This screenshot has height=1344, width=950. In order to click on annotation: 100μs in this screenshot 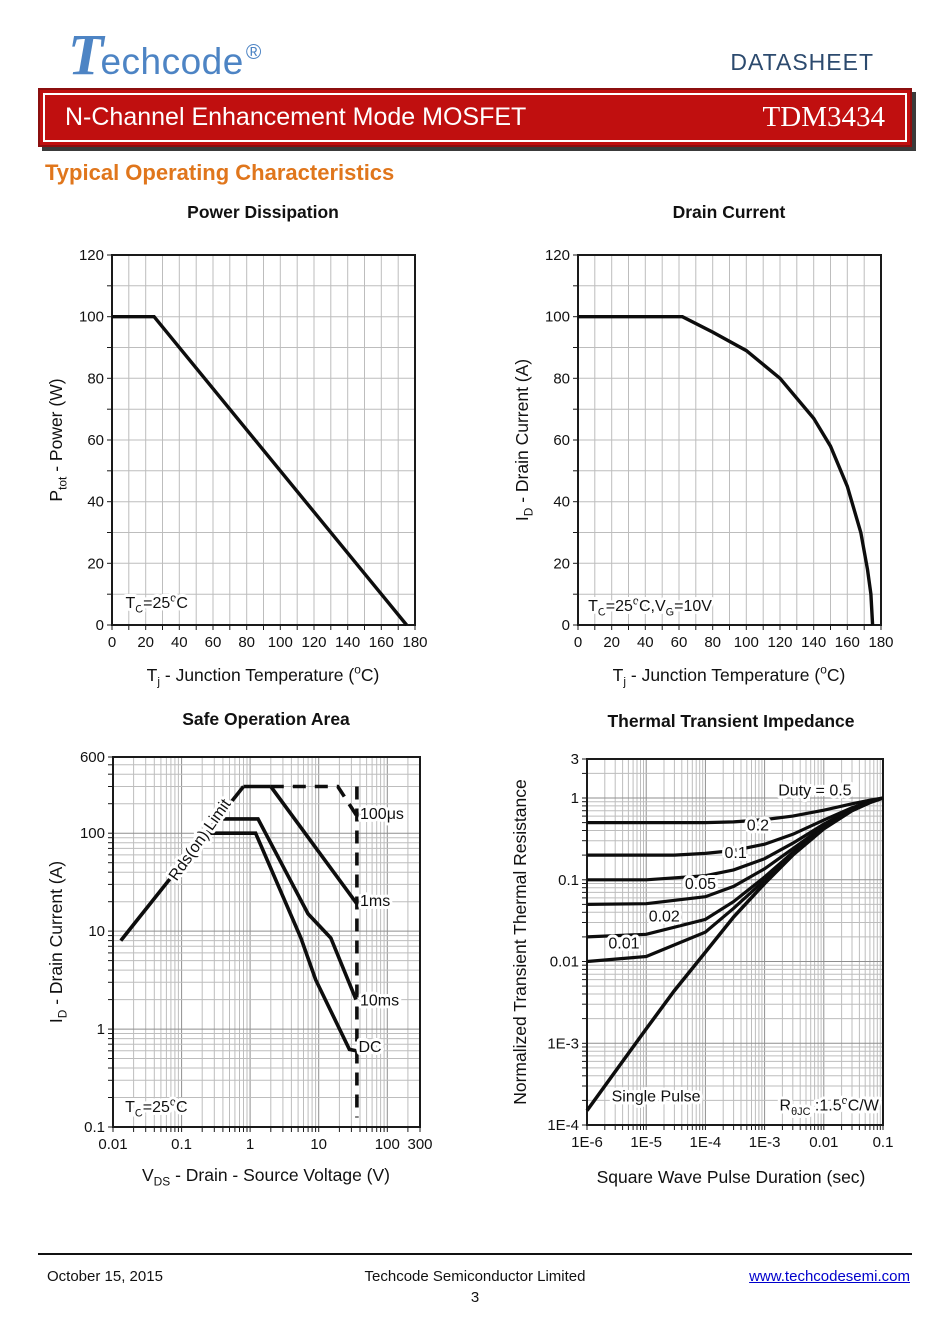, I will do `click(382, 814)`.